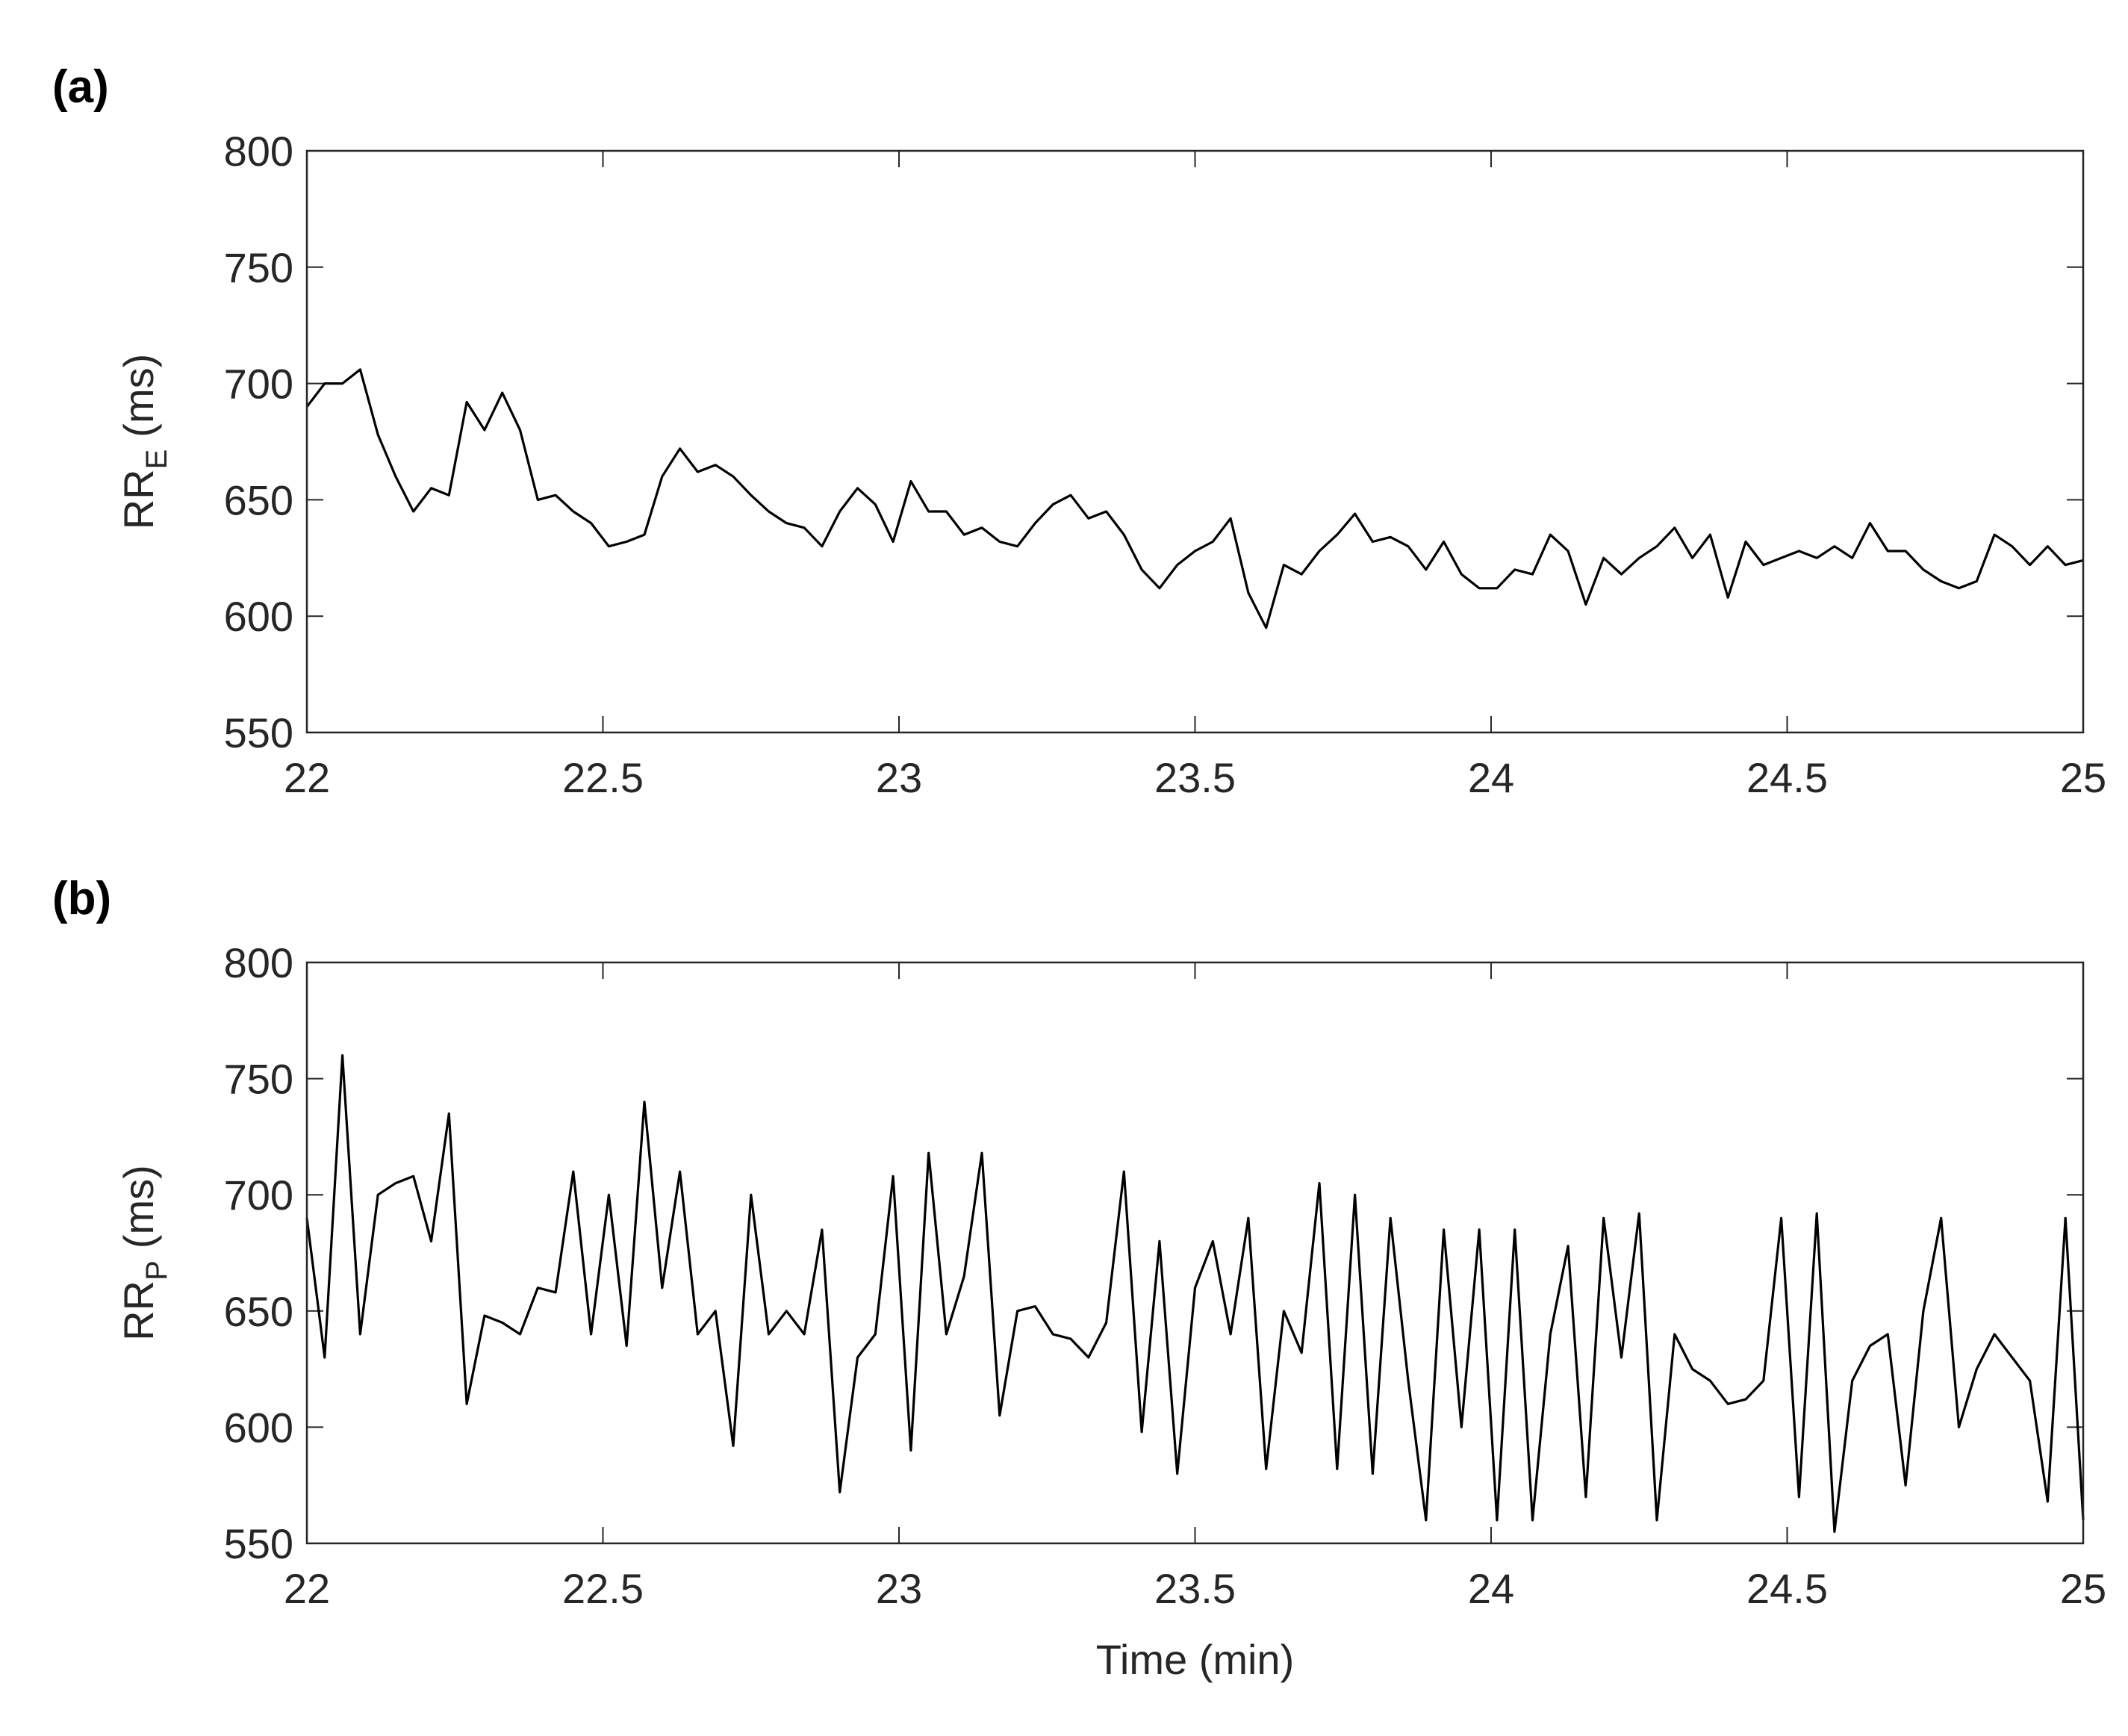  Describe the element at coordinates (81, 898) in the screenshot. I see `panel-label: (b)` at that location.